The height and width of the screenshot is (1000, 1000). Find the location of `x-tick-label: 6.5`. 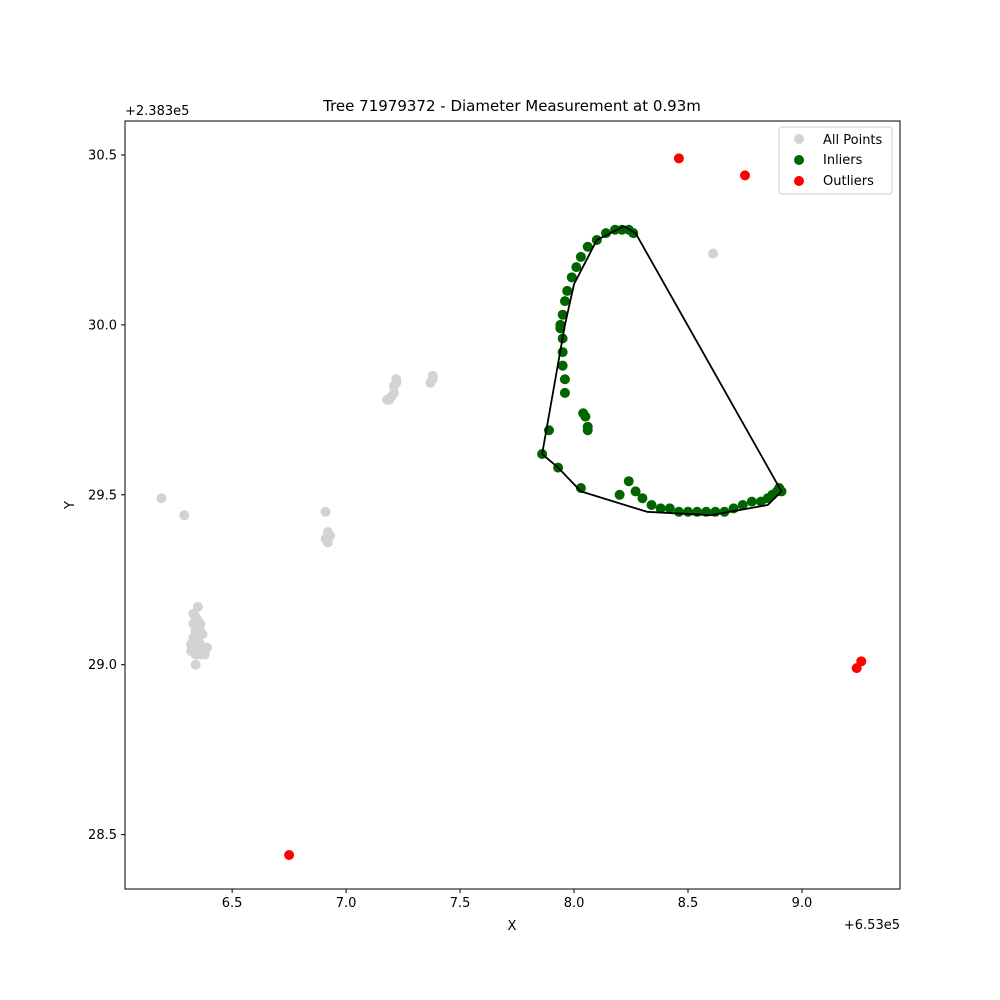

x-tick-label: 6.5 is located at coordinates (232, 903).